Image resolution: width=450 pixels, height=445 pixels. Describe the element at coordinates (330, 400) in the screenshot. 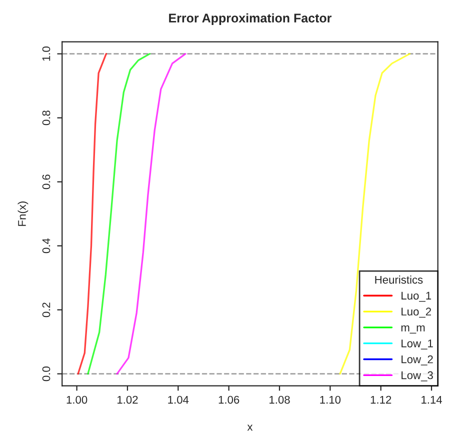

I see `x-tick-label: 1.10` at that location.